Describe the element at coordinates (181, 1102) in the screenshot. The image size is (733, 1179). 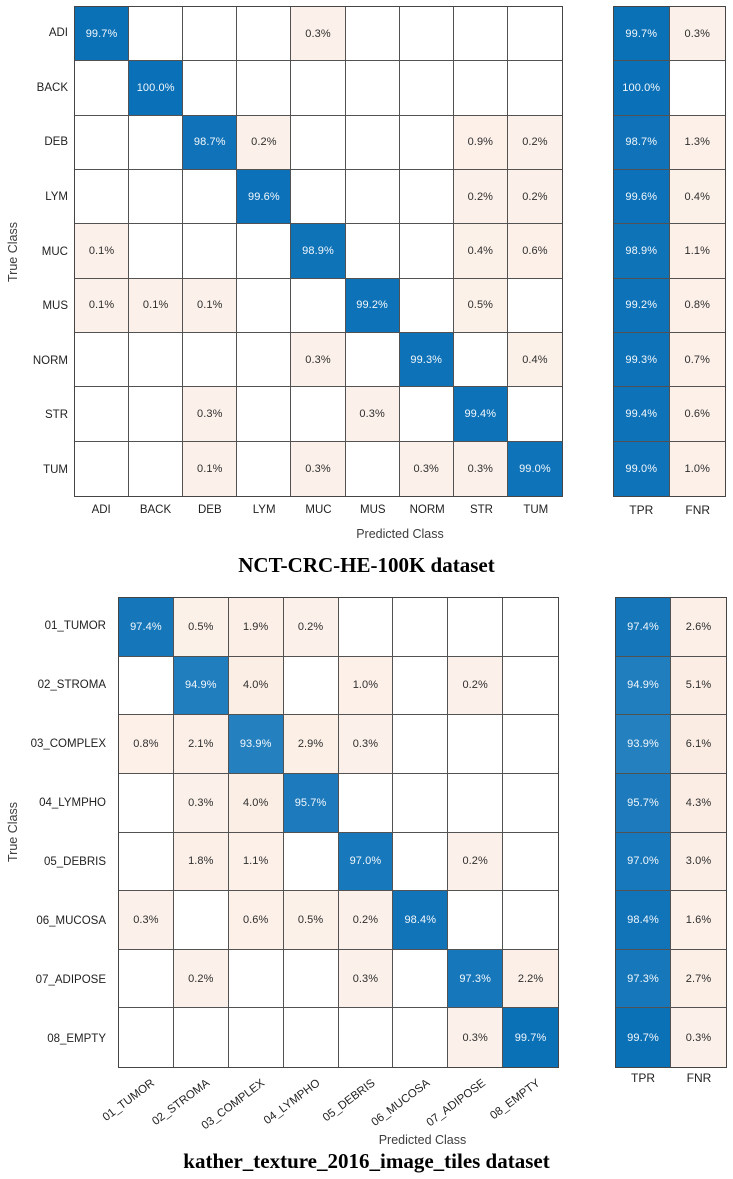
I see `col-label-rotated: 02_STROMA` at that location.